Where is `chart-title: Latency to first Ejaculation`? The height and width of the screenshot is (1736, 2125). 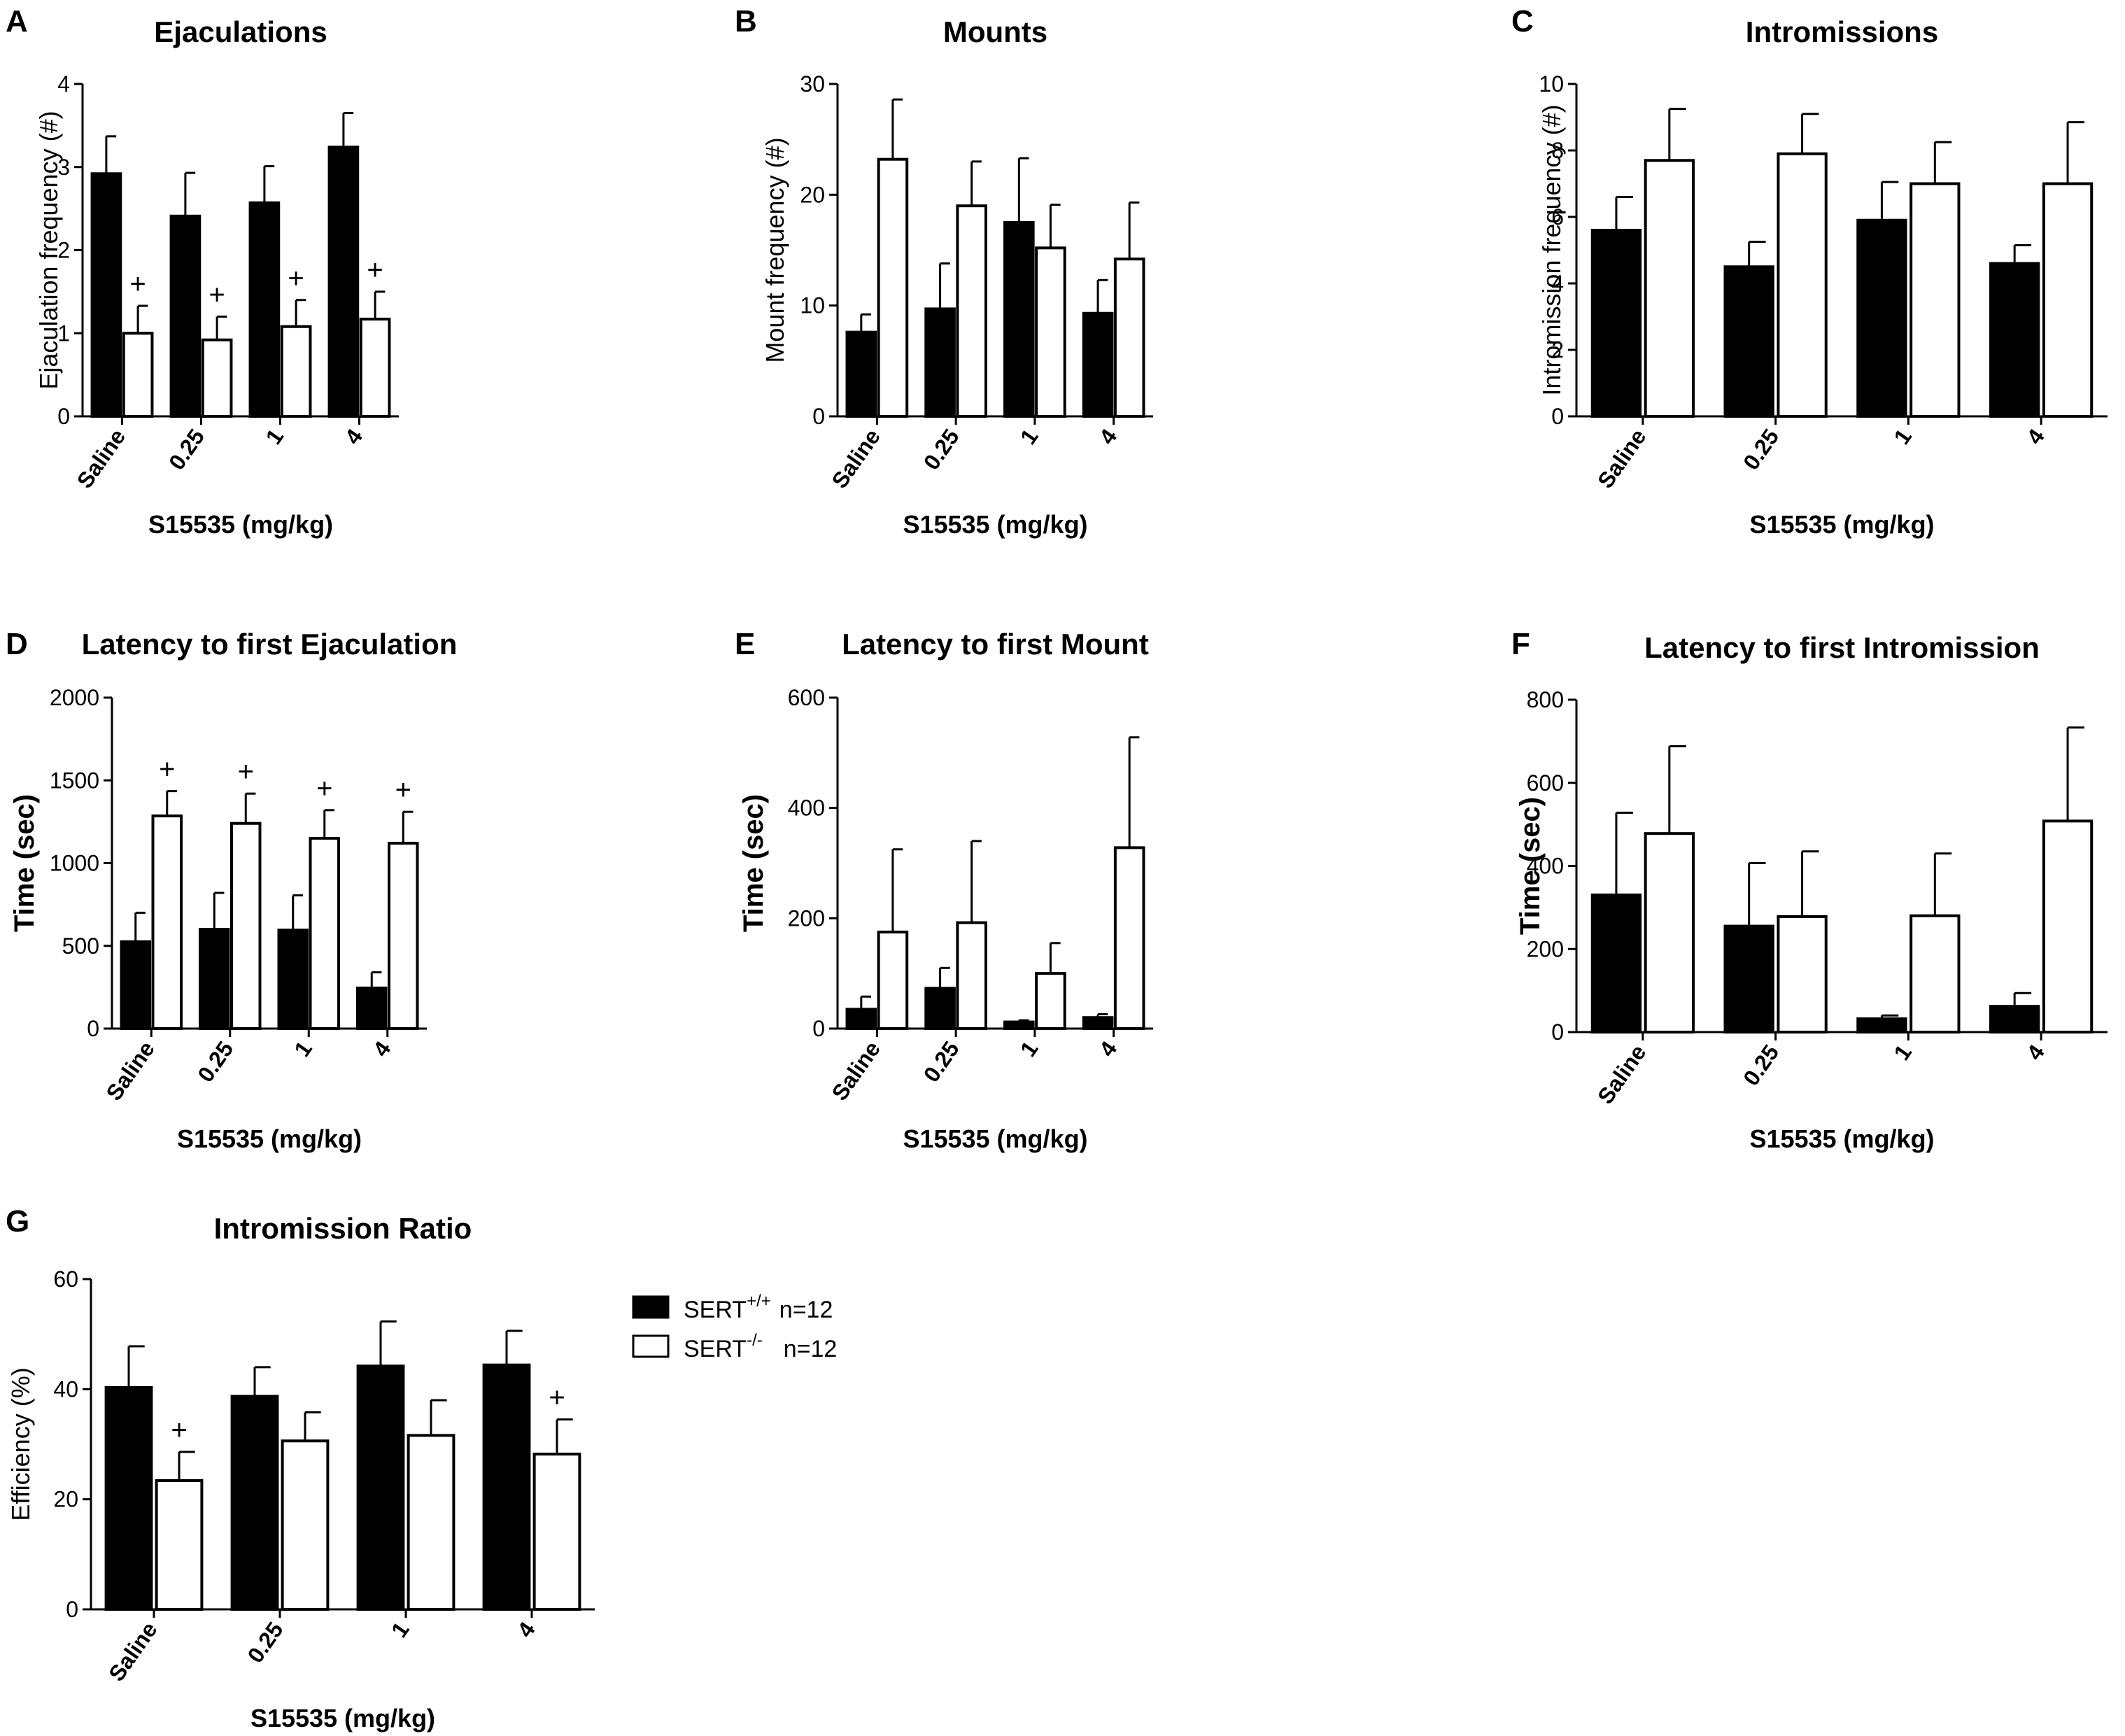 chart-title: Latency to first Ejaculation is located at coordinates (270, 644).